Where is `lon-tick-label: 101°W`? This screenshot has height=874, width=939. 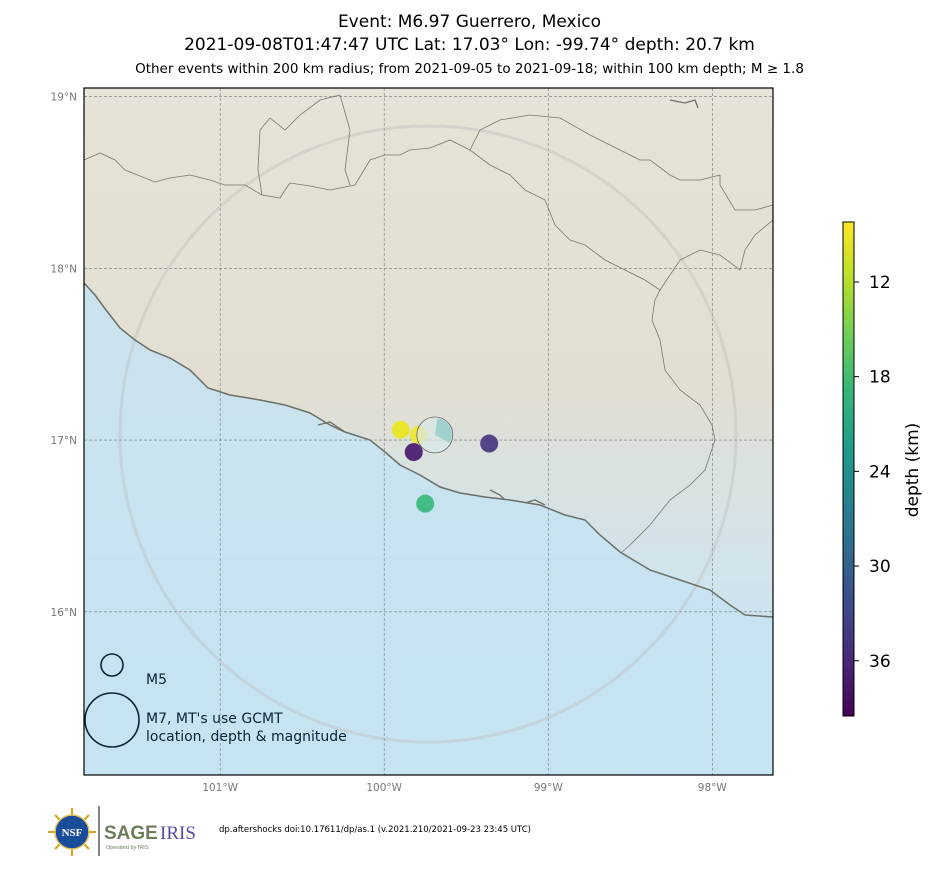 lon-tick-label: 101°W is located at coordinates (220, 788).